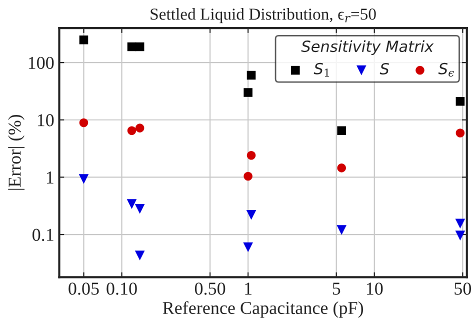 The image size is (474, 330). Describe the element at coordinates (50, 178) in the screenshot. I see `y-tick-label: 1` at that location.